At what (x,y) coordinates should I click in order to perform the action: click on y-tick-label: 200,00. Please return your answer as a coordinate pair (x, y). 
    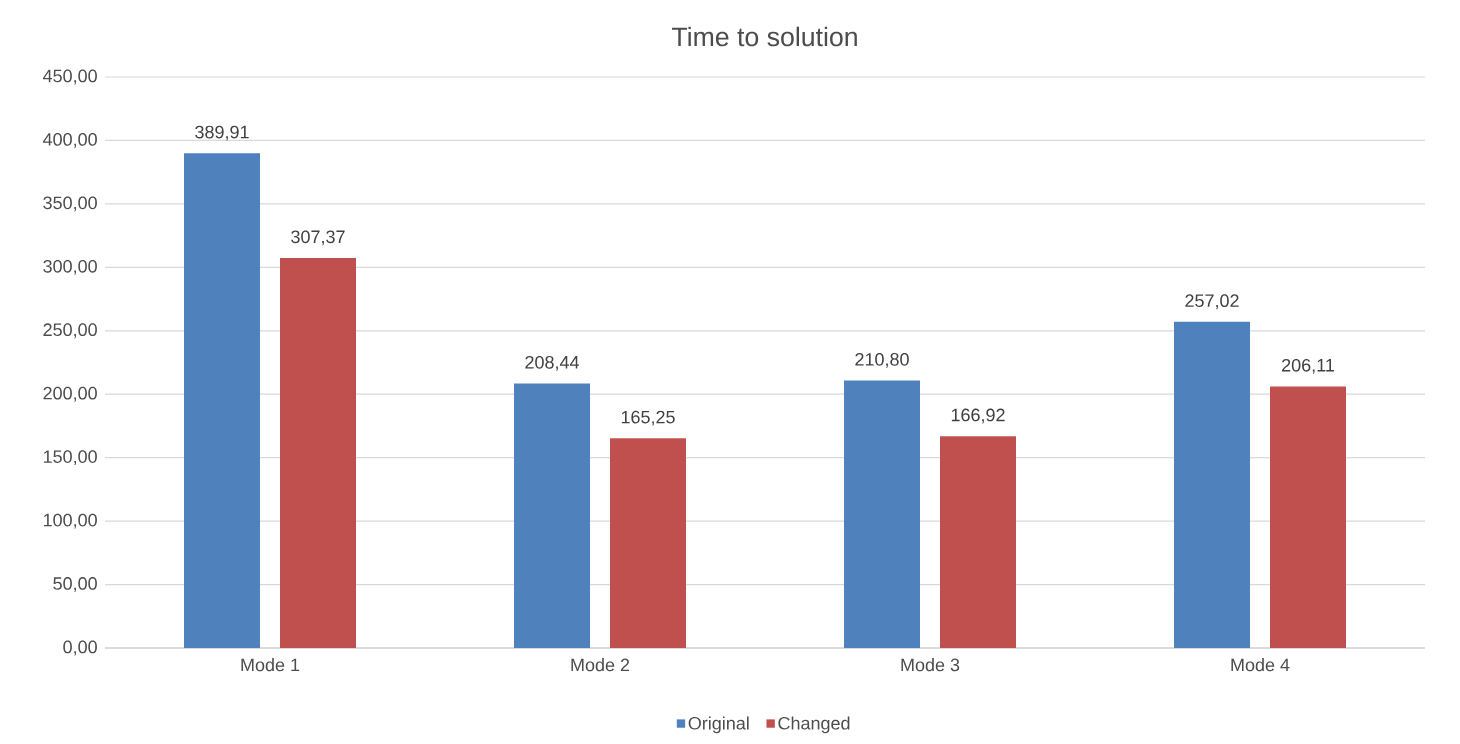
    Looking at the image, I should click on (70, 394).